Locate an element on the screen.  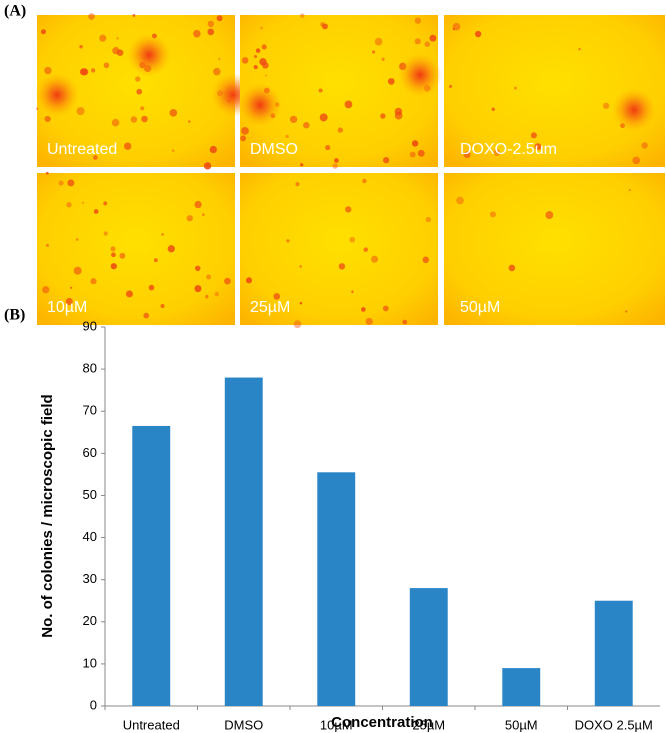
image-label: 10µM is located at coordinates (67, 307).